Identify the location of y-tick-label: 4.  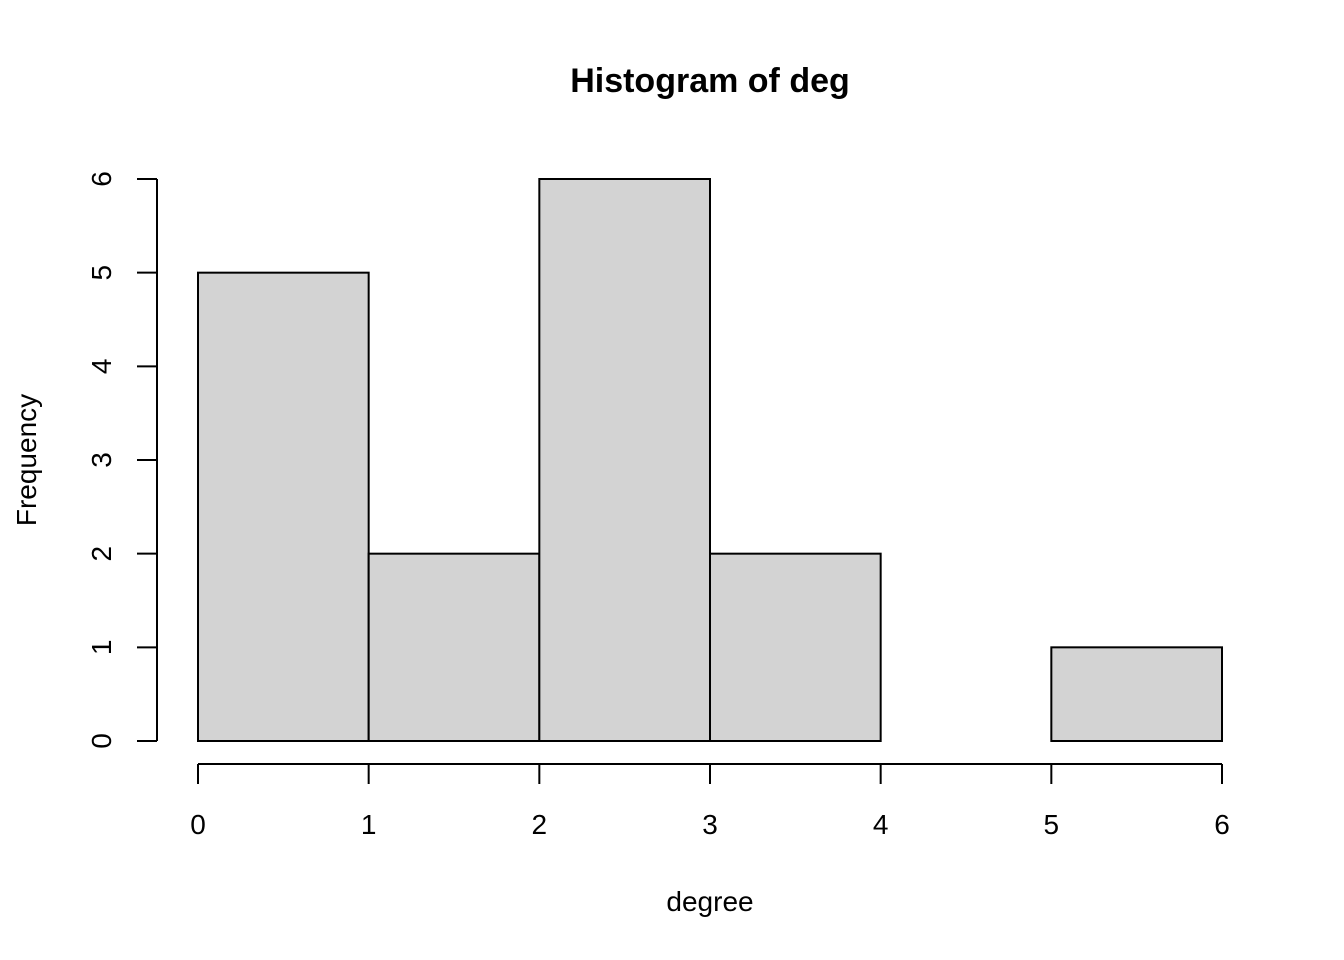
(101, 367).